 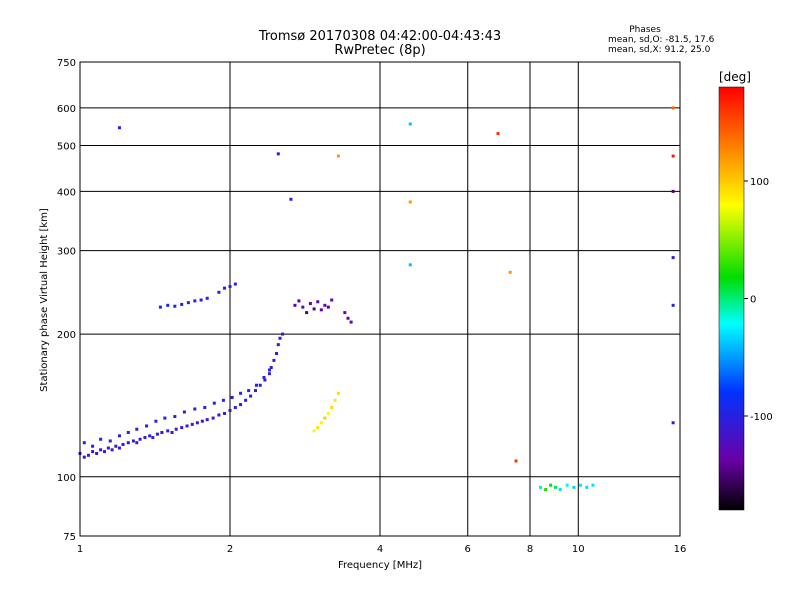 What do you see at coordinates (66, 63) in the screenshot?
I see `y-tick-label: 750` at bounding box center [66, 63].